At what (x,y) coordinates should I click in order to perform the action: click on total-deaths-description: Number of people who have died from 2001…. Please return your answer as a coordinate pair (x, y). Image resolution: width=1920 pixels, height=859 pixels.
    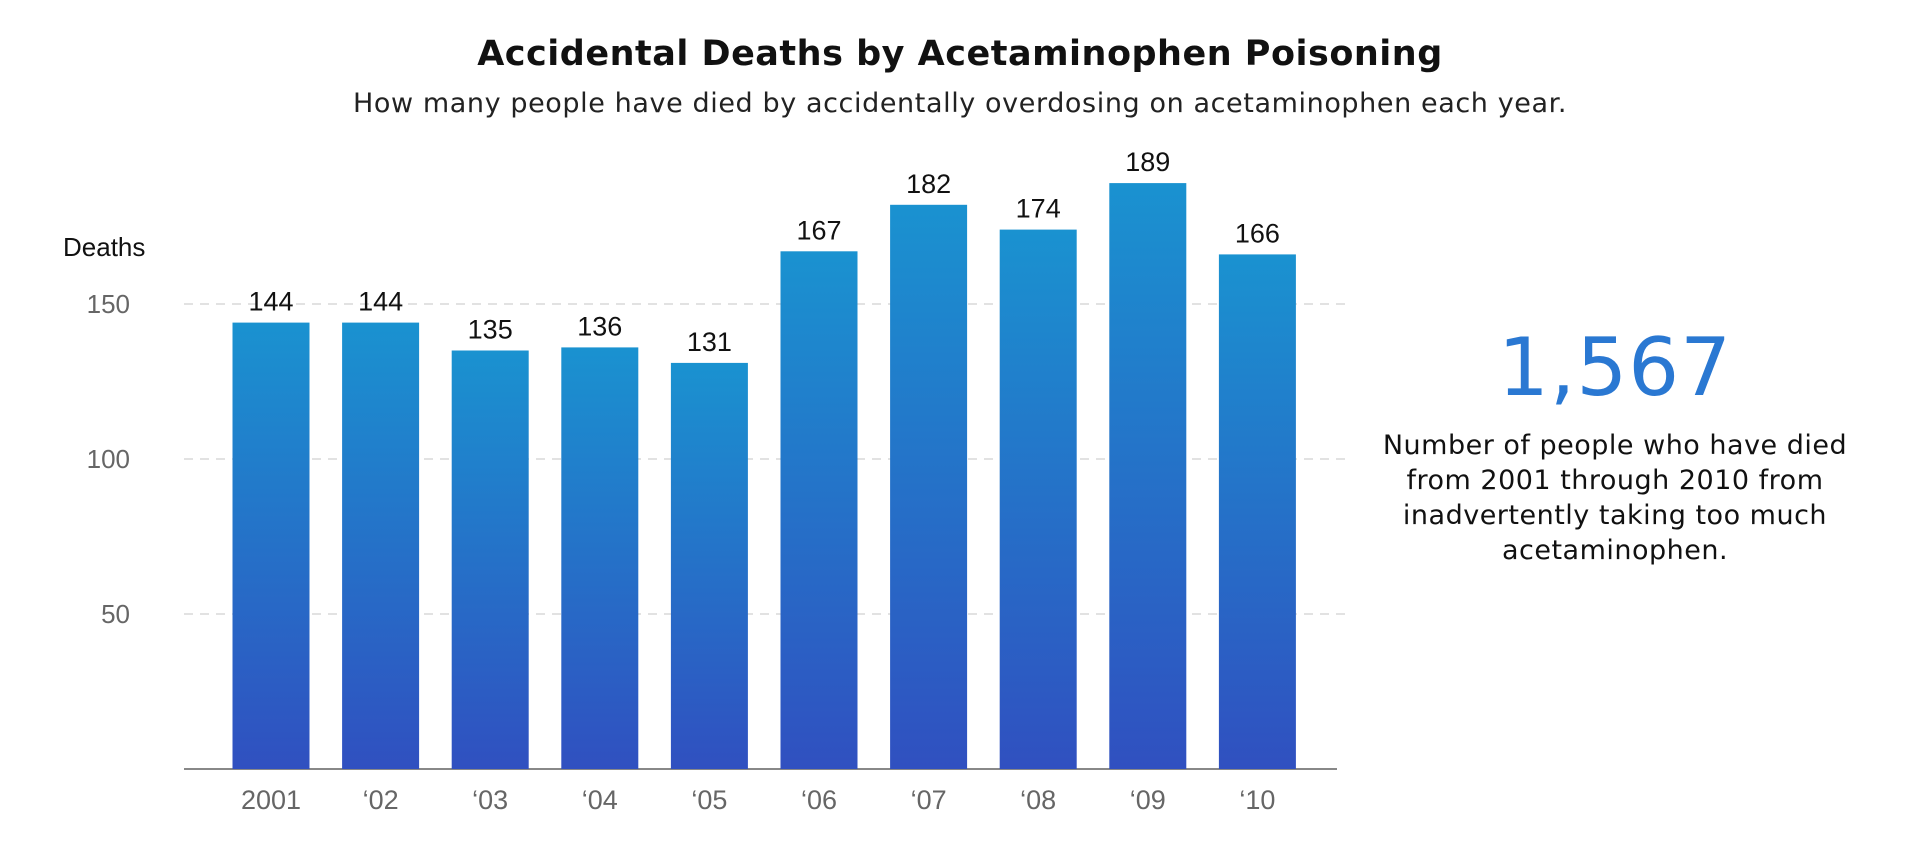
    Looking at the image, I should click on (1615, 498).